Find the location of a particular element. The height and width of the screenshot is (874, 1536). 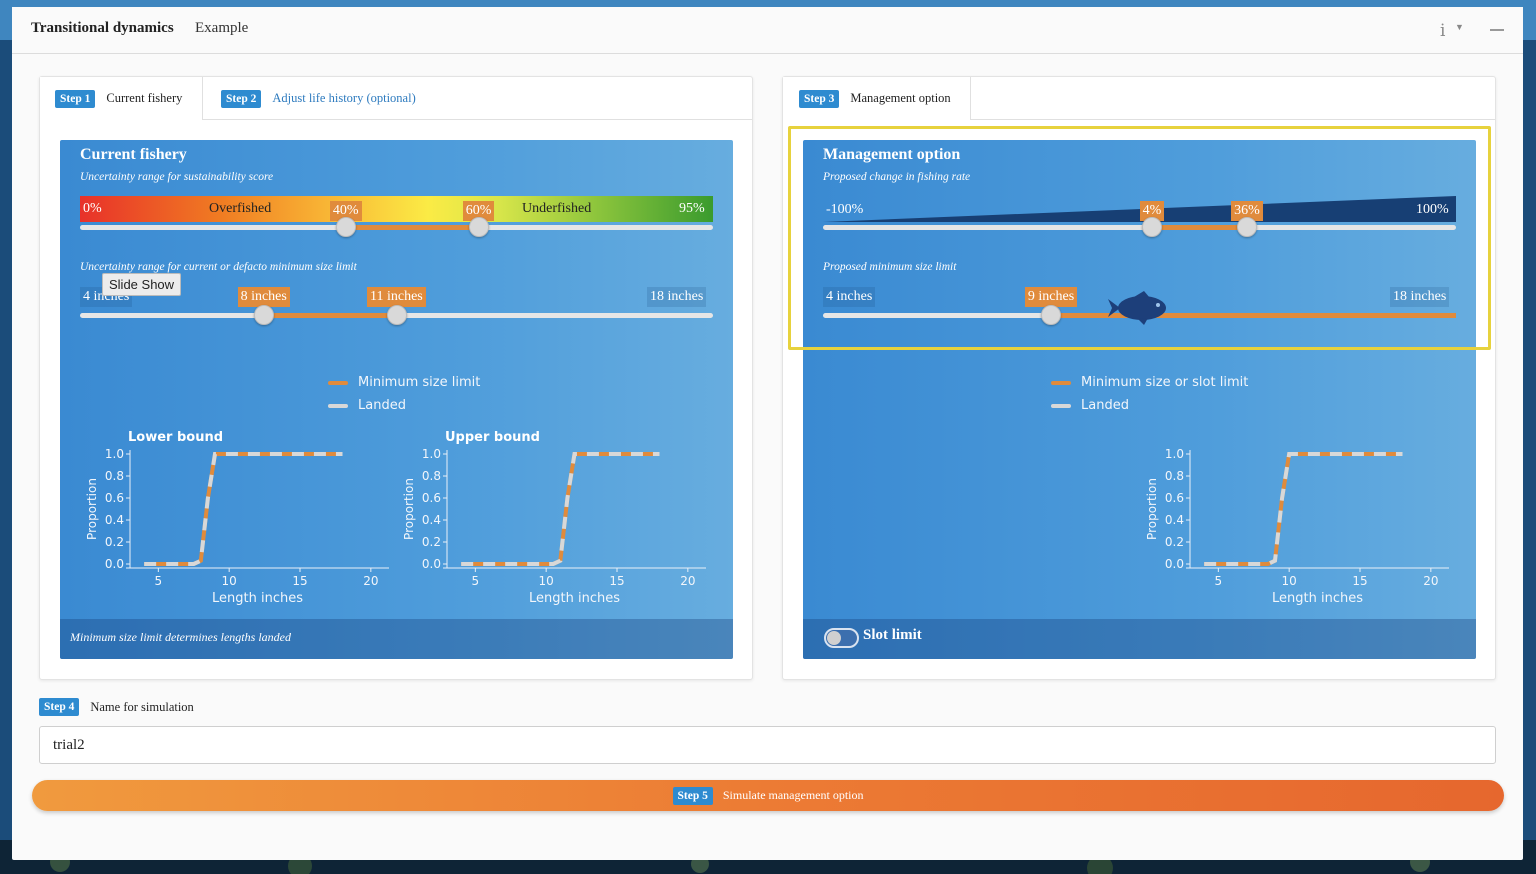

legend-item: Minimum size limit is located at coordinates (404, 382).